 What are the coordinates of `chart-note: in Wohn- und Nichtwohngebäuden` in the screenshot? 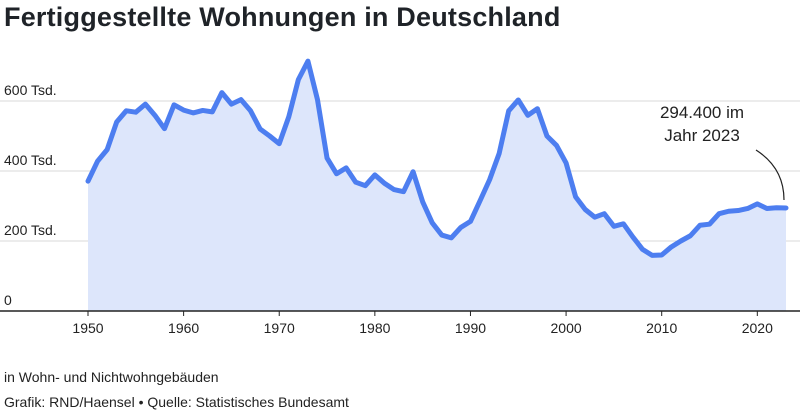 It's located at (111, 377).